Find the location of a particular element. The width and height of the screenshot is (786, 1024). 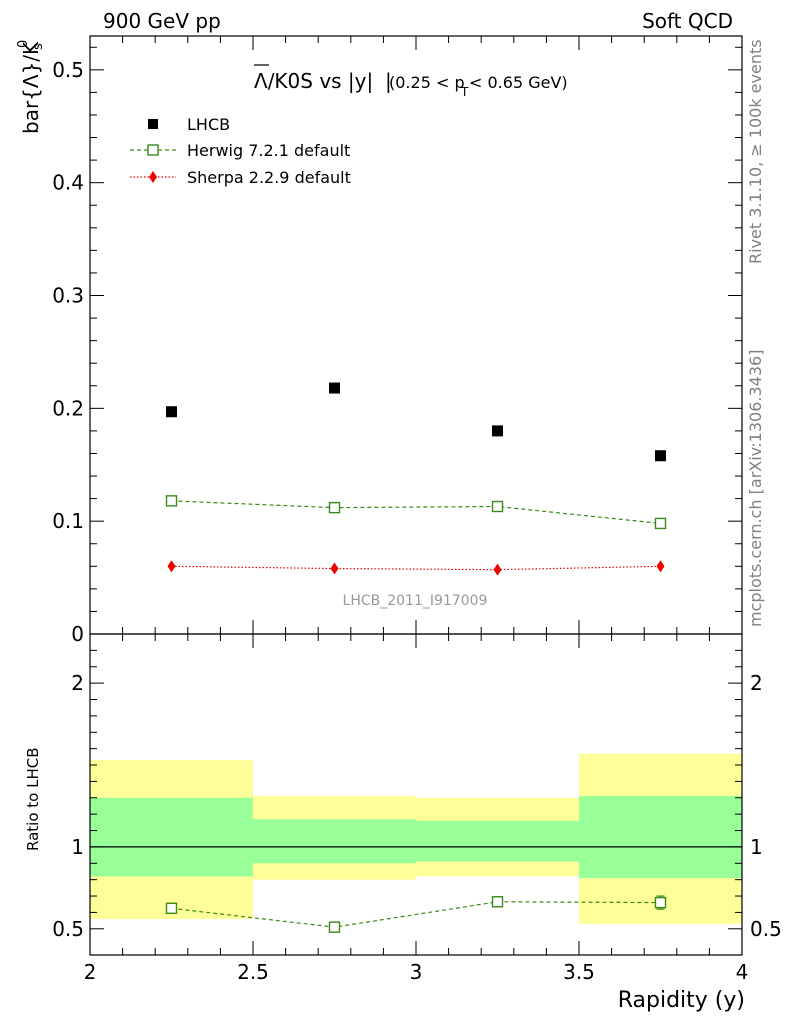

top-ylabel-sup: 0 is located at coordinates (23, 44).